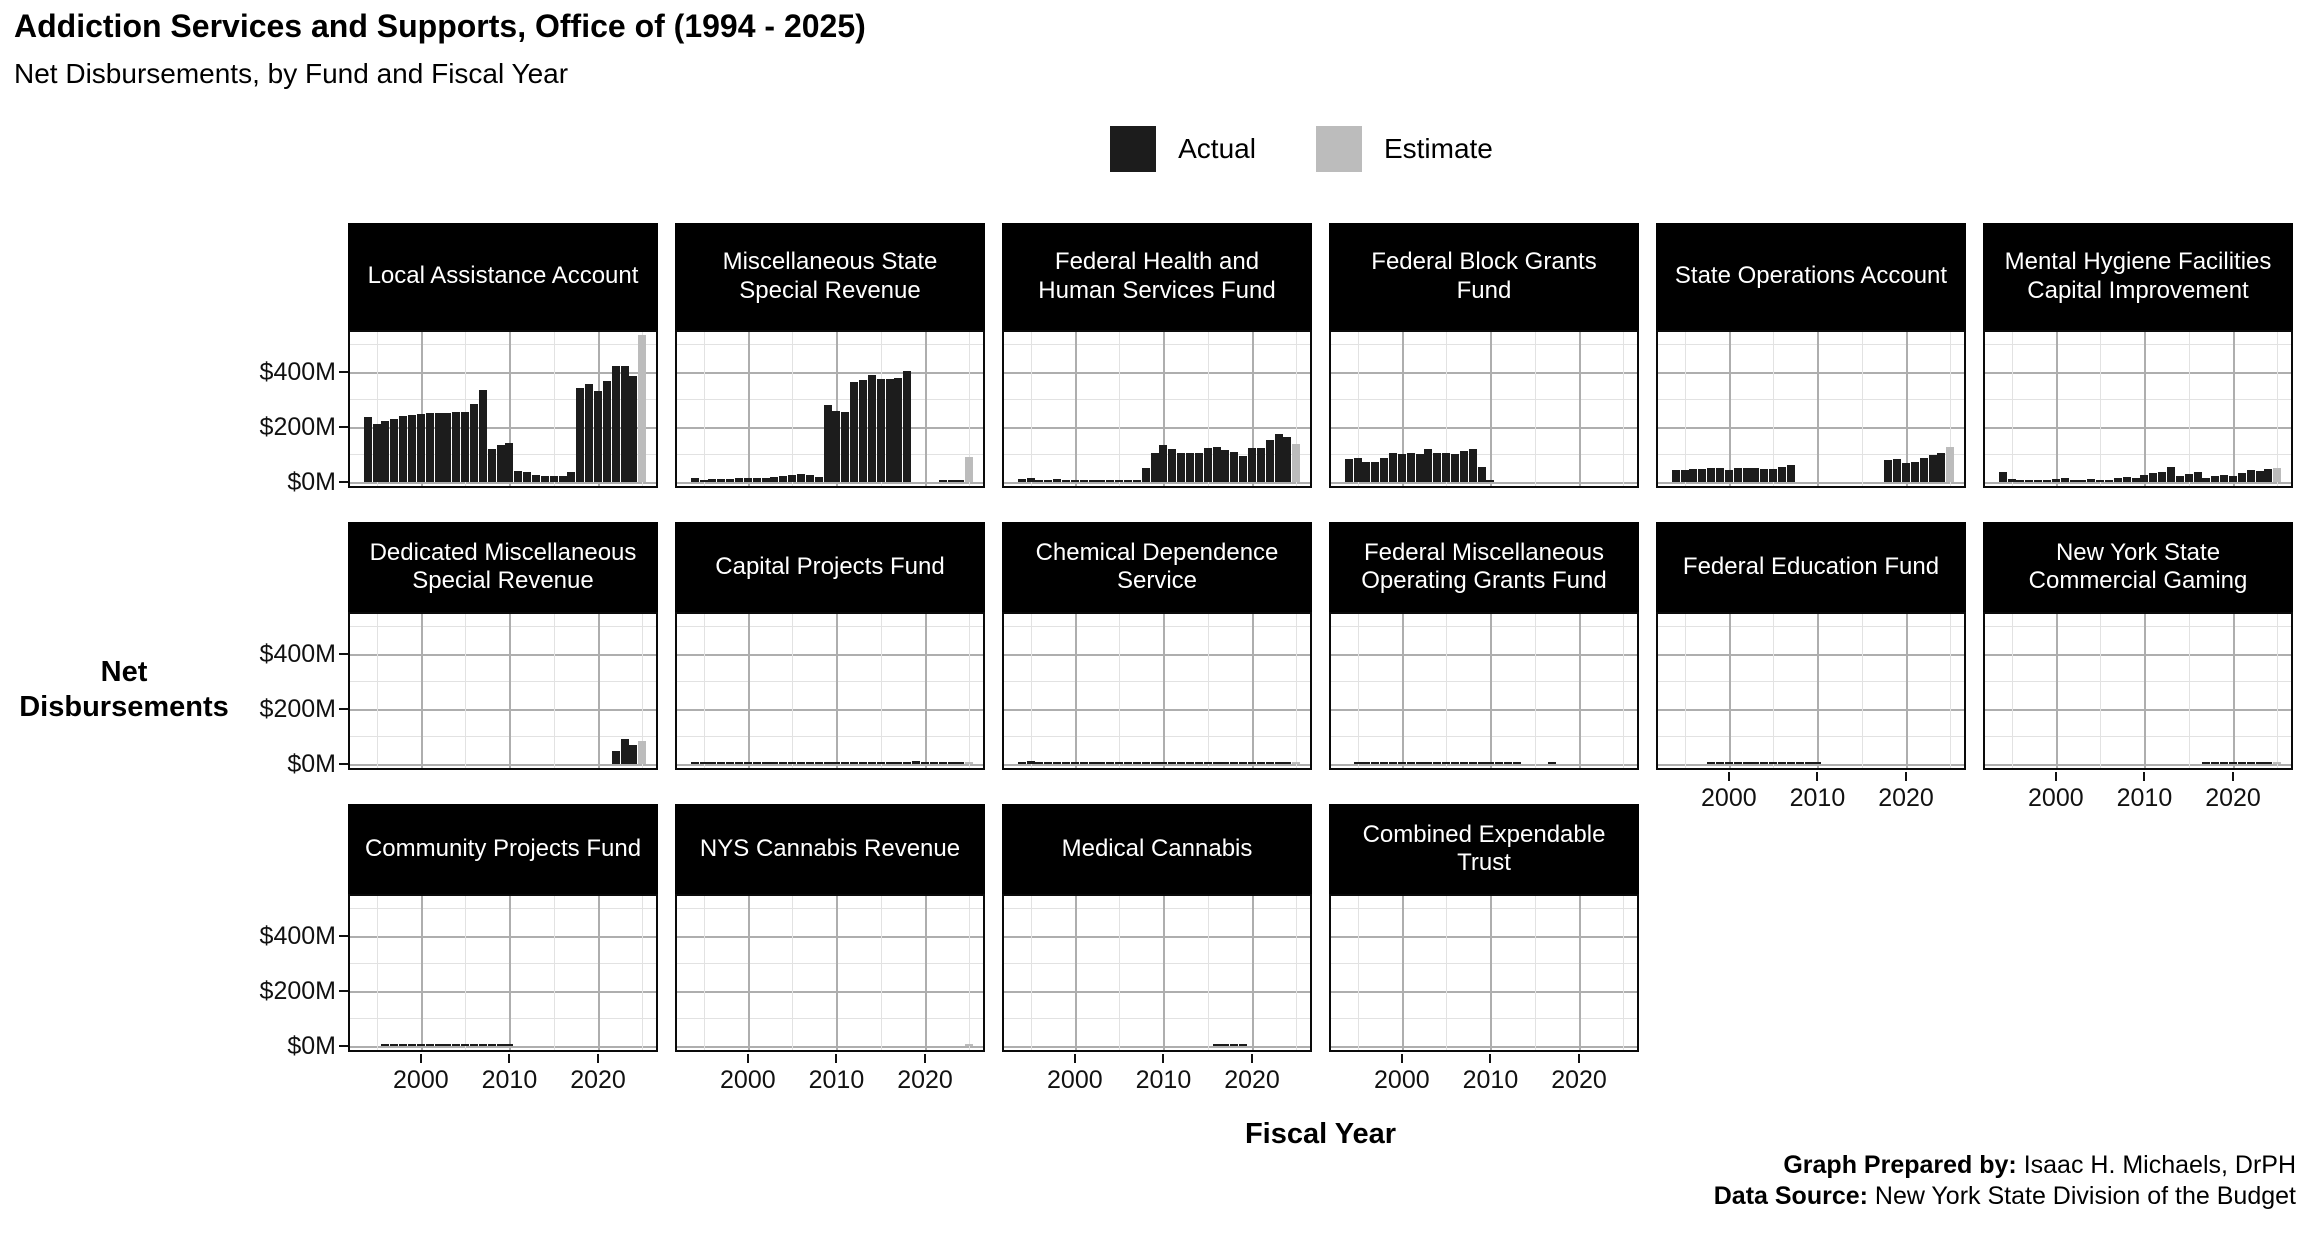  What do you see at coordinates (1338, 149) in the screenshot?
I see `legend-key-estimate-swatch` at bounding box center [1338, 149].